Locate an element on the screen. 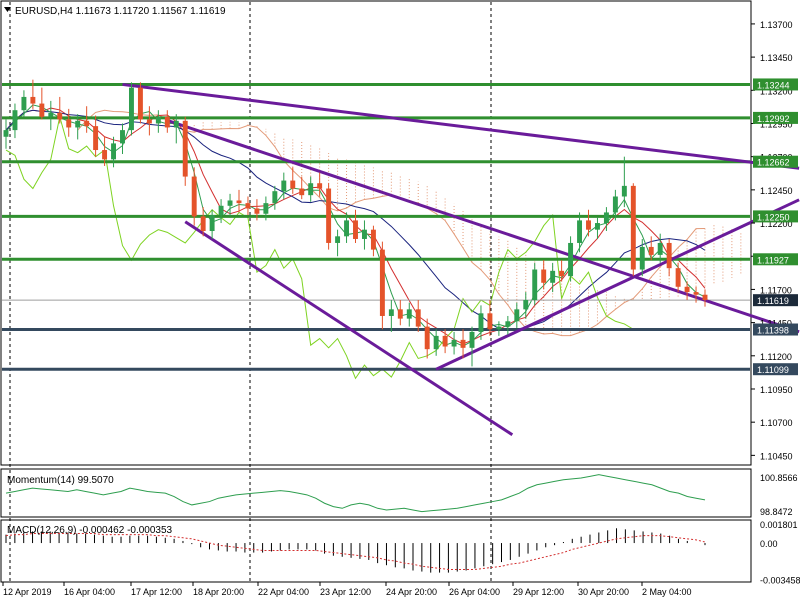  level-label: 1.11099 is located at coordinates (775, 369).